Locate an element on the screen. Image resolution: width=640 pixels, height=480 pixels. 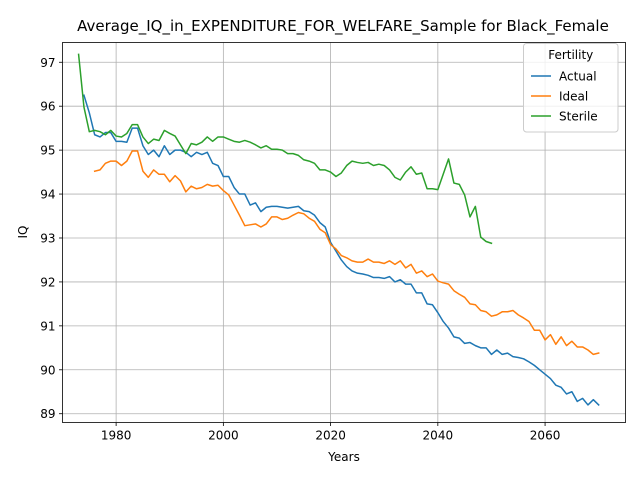
y-tick-label: 93 is located at coordinates (47, 238).